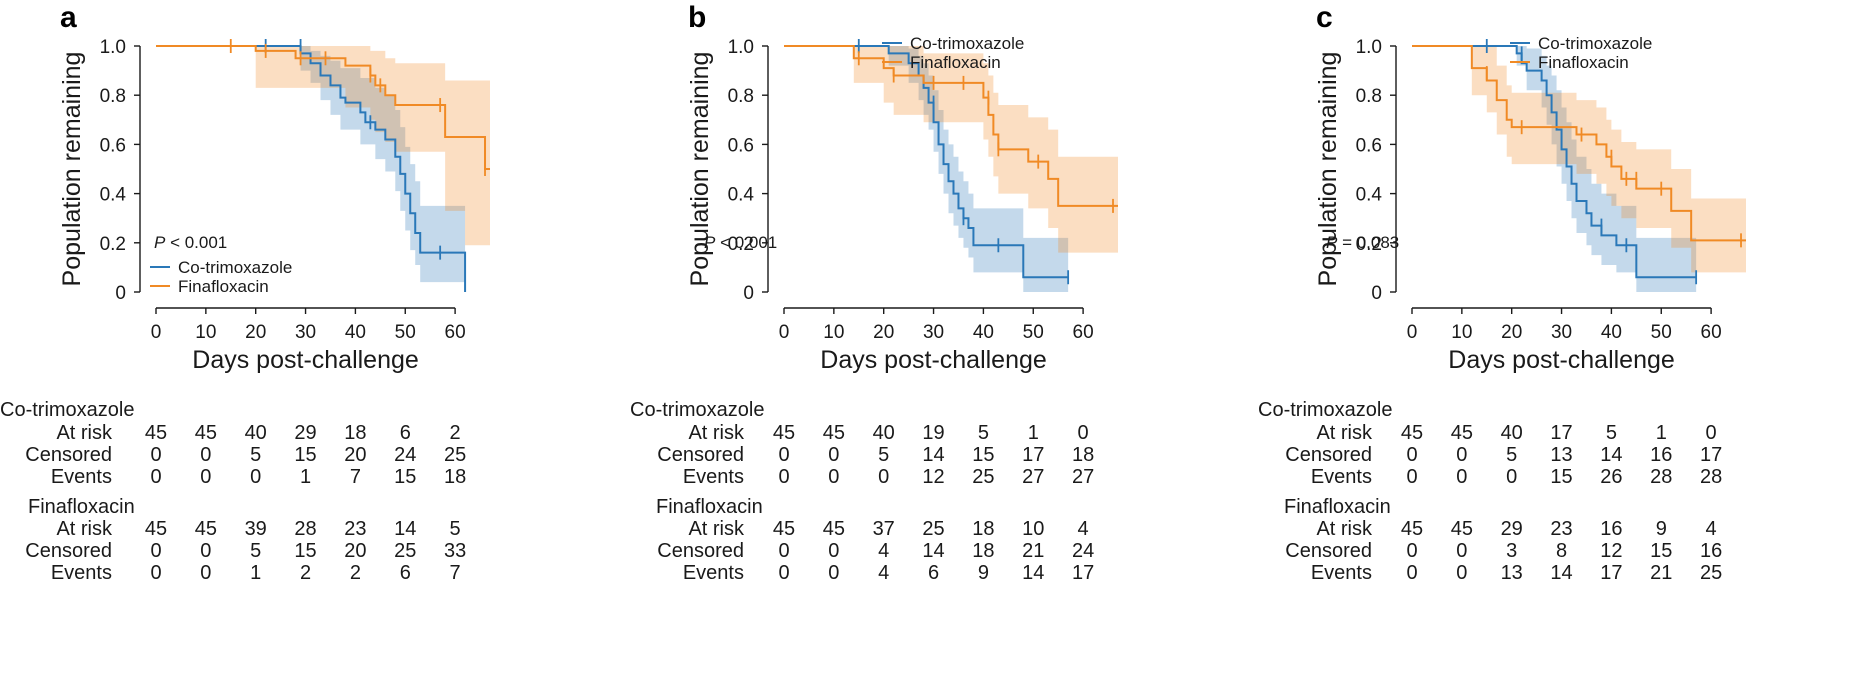 The width and height of the screenshot is (1849, 683). I want to click on panel-letter: c, so click(1324, 17).